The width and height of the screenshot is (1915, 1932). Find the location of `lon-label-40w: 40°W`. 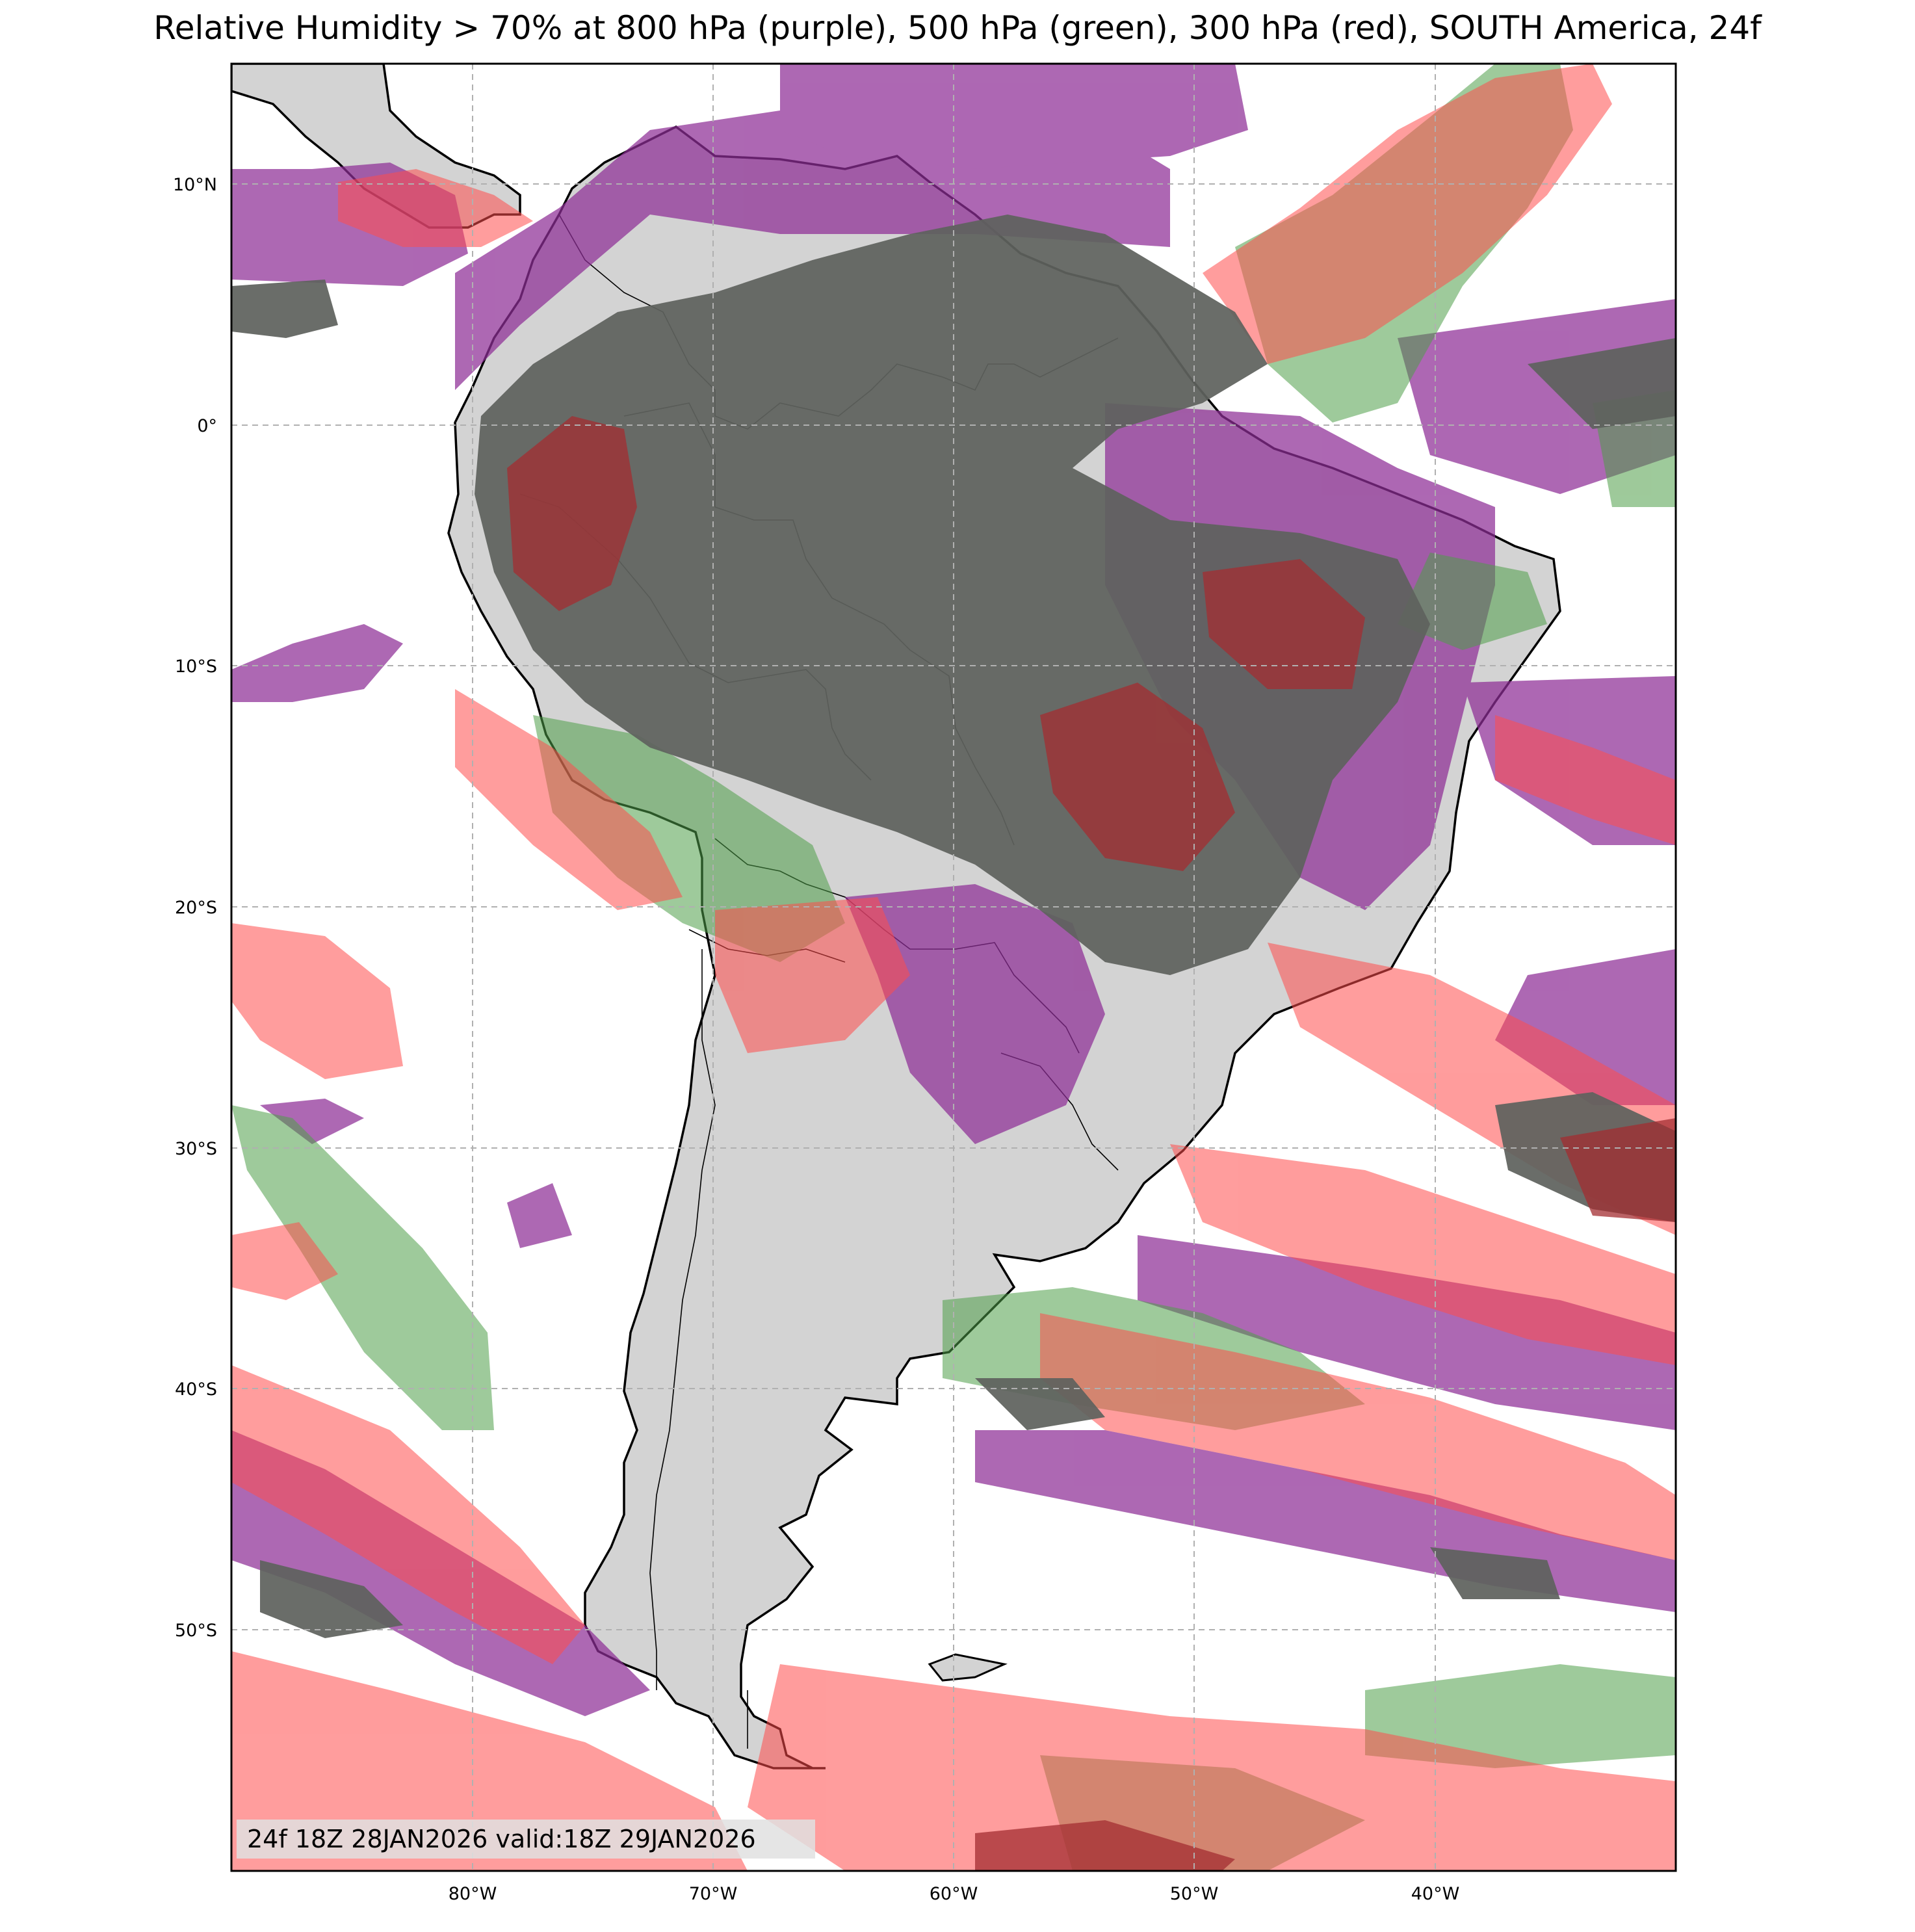

lon-label-40w: 40°W is located at coordinates (1436, 1894).